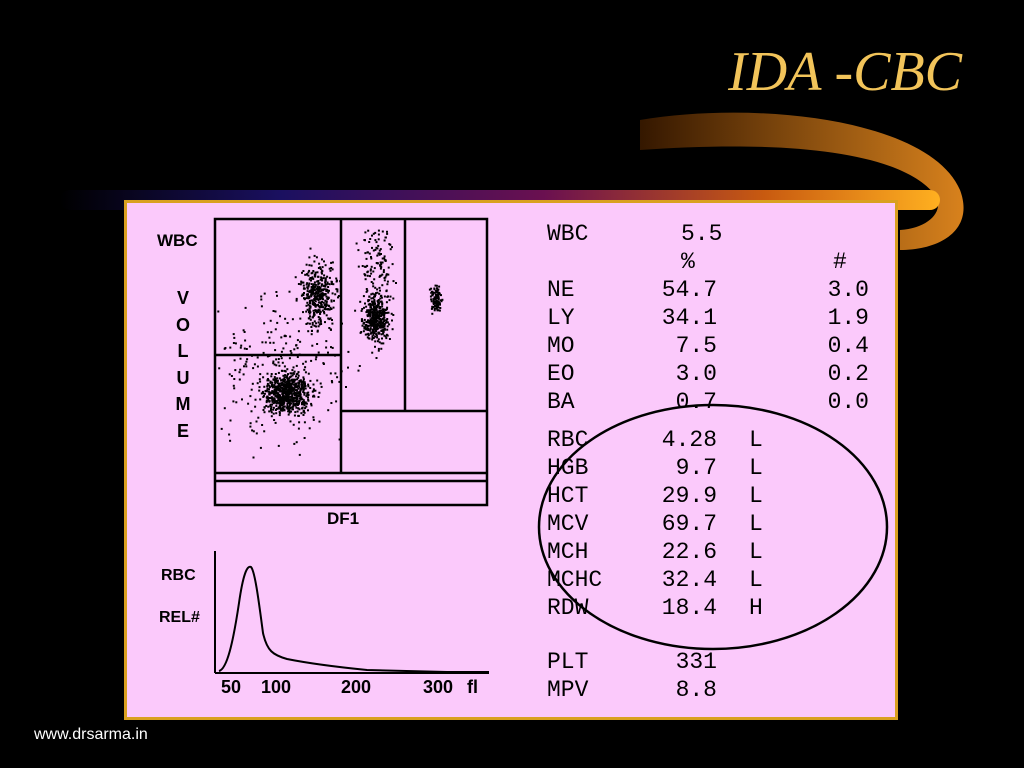  I want to click on rbc-index-name: RDW, so click(568, 608).